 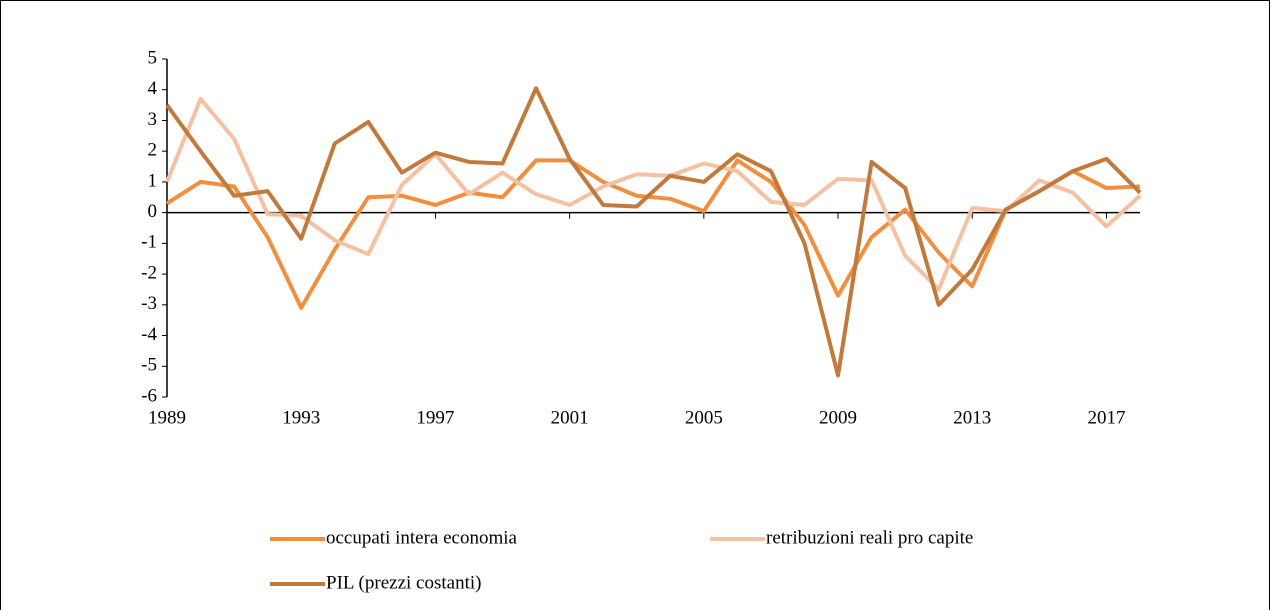 What do you see at coordinates (869, 537) in the screenshot?
I see `legend-label: retribuzioni reali pro capite` at bounding box center [869, 537].